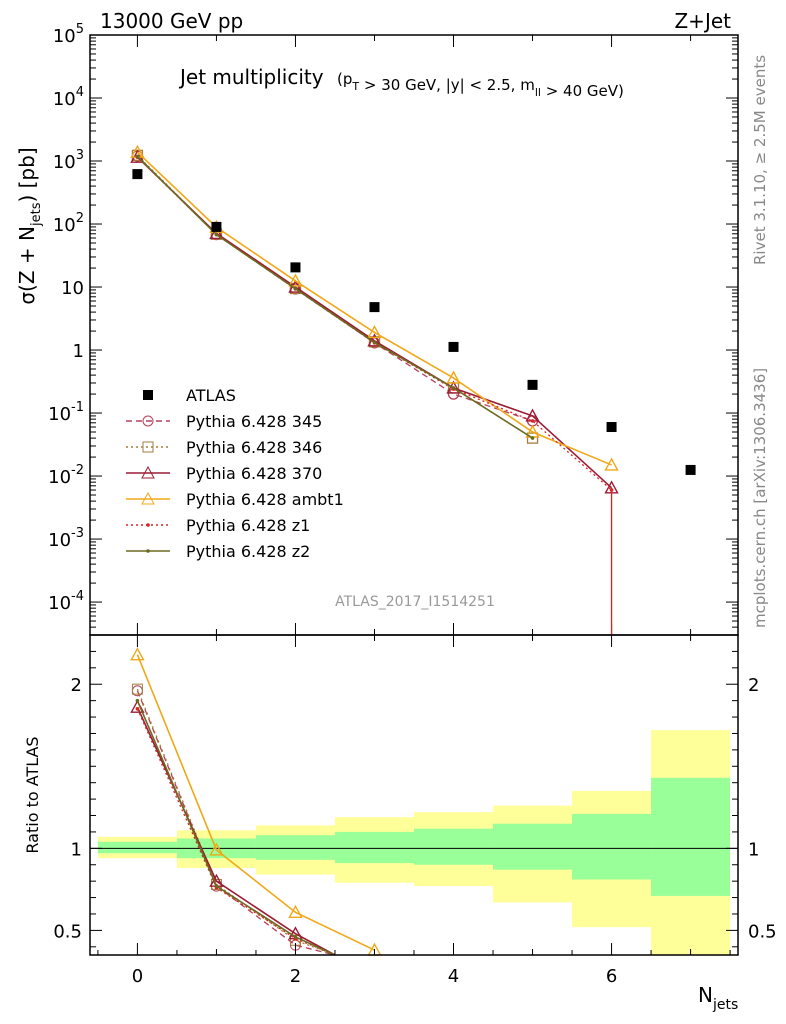  What do you see at coordinates (753, 685) in the screenshot?
I see `ratio-y-tick-label-right: 2` at bounding box center [753, 685].